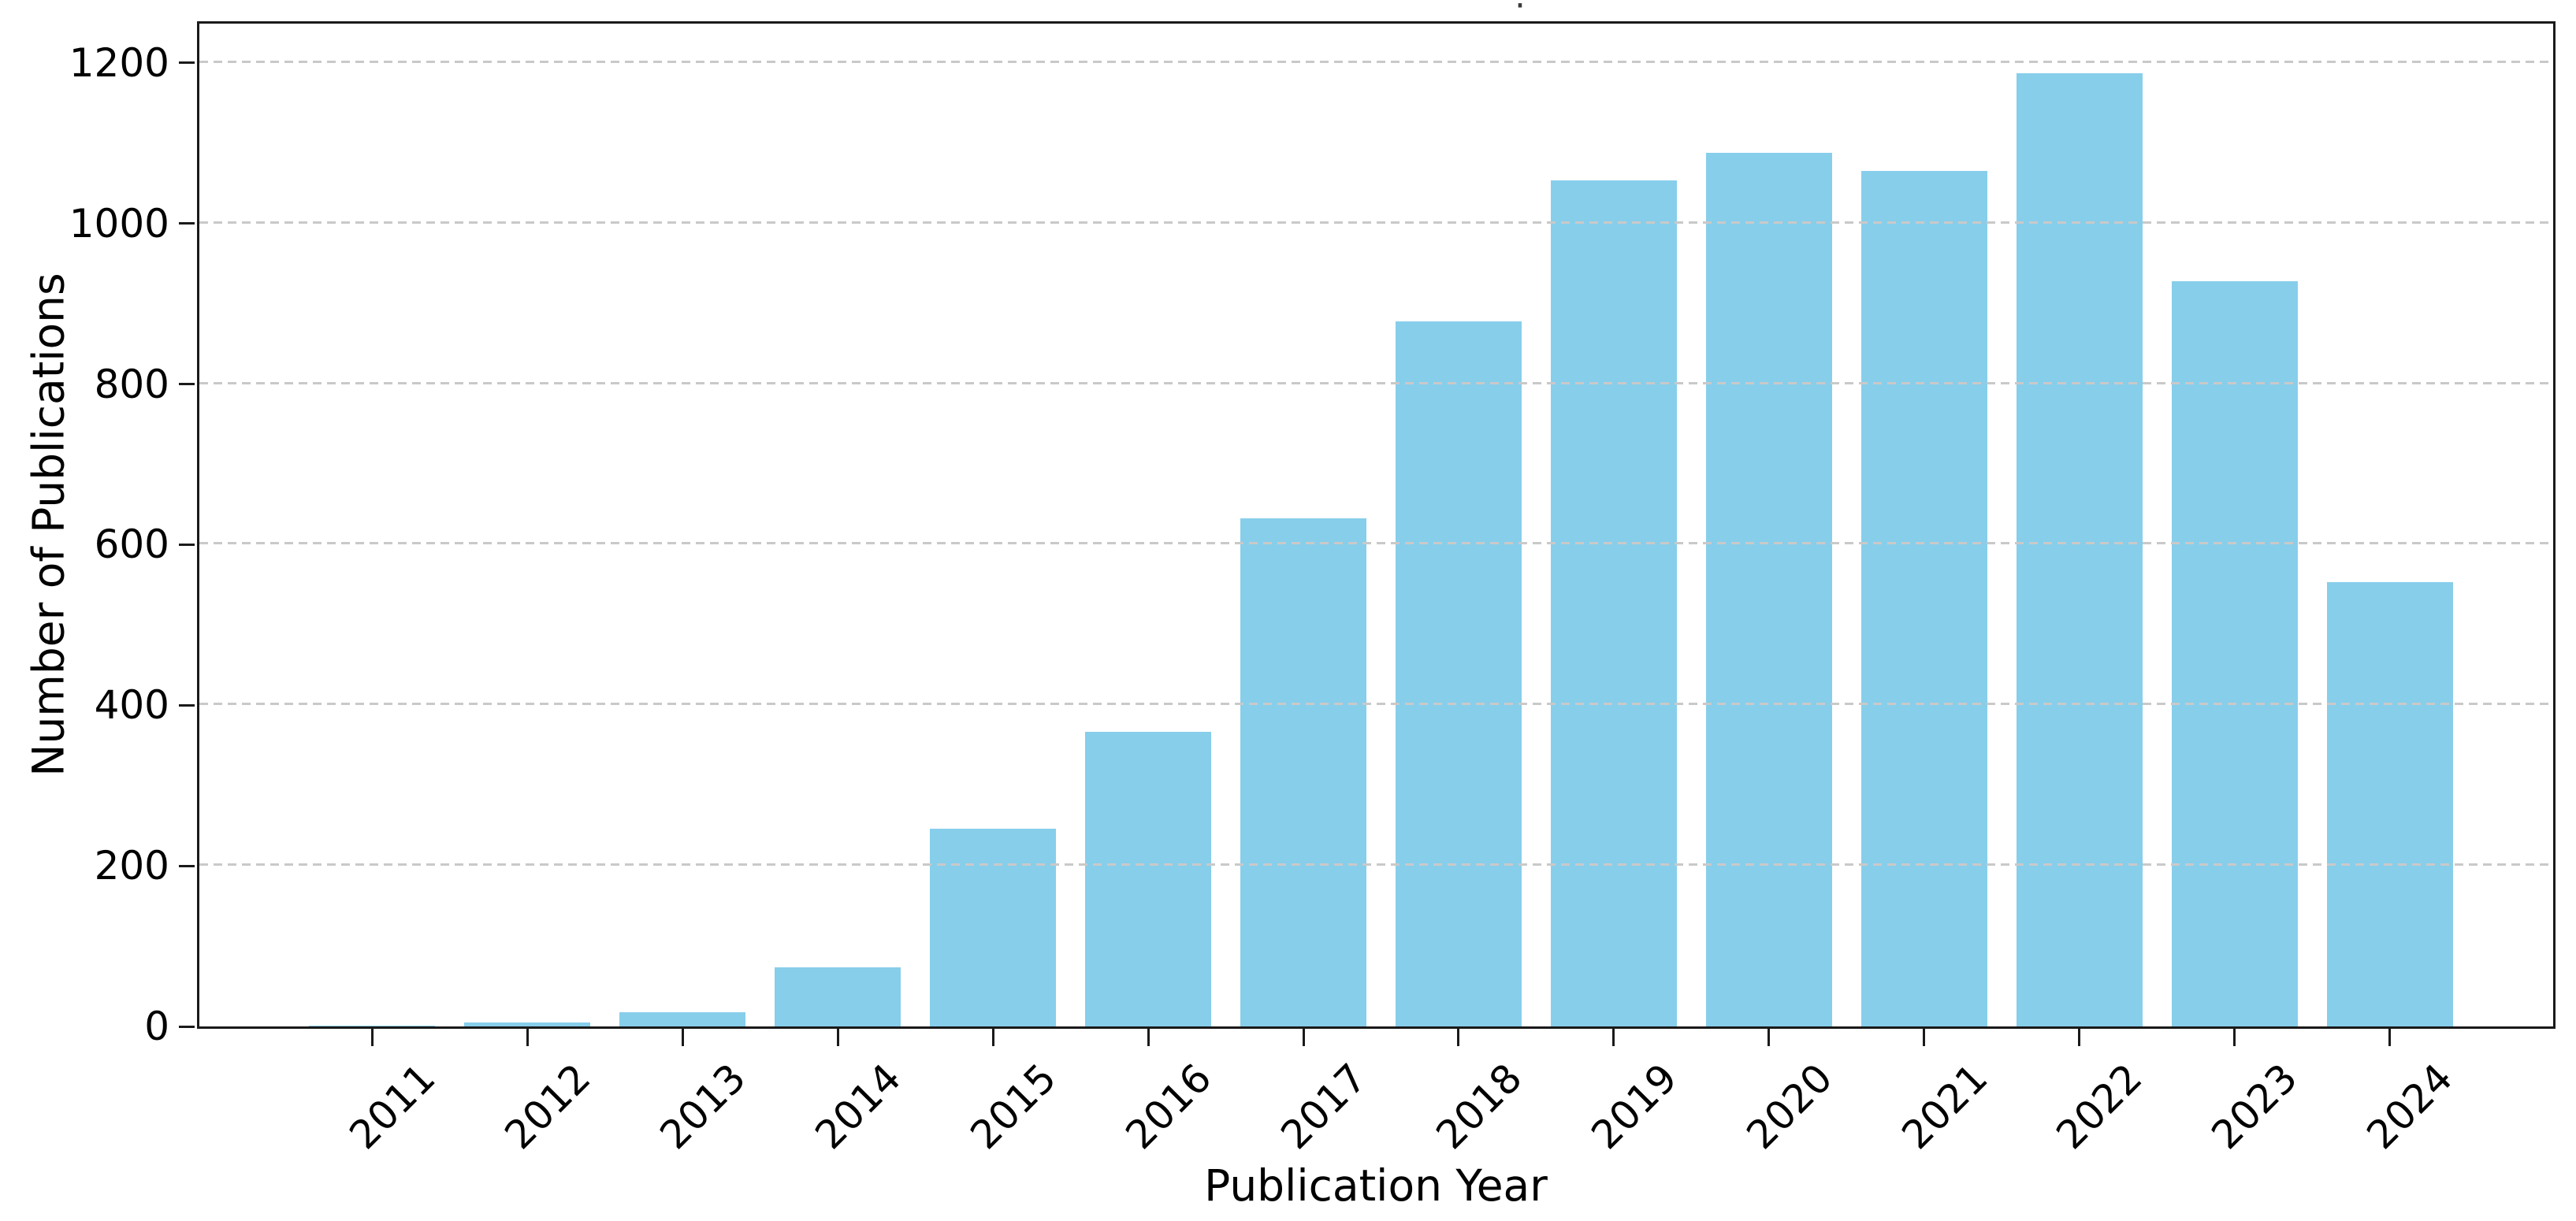 Image resolution: width=2576 pixels, height=1221 pixels. What do you see at coordinates (1303, 1037) in the screenshot?
I see `x-tick-2017` at bounding box center [1303, 1037].